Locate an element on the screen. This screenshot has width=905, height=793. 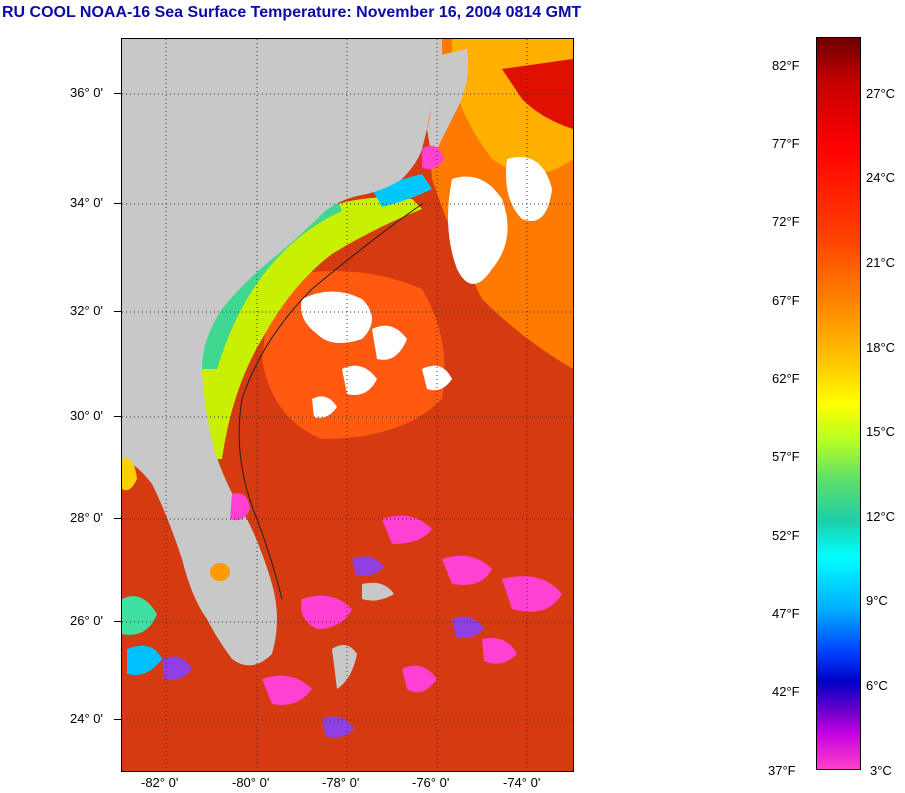
lon-label: -74° 0' is located at coordinates (522, 782).